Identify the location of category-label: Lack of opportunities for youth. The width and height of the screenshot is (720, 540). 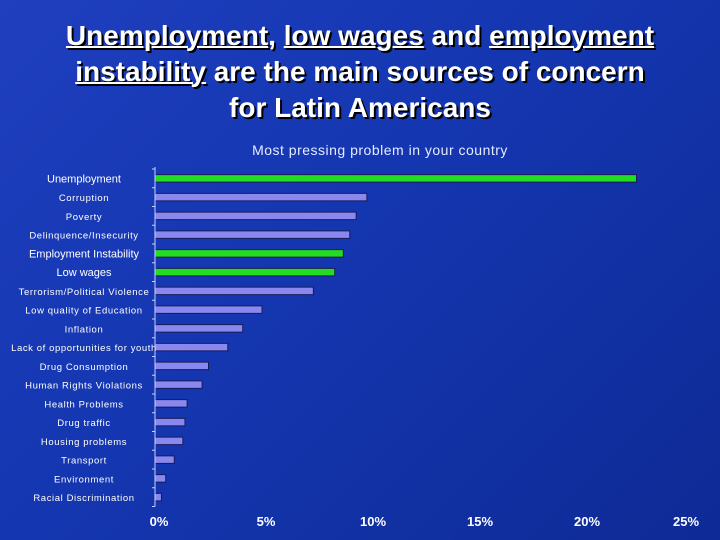
(84, 348).